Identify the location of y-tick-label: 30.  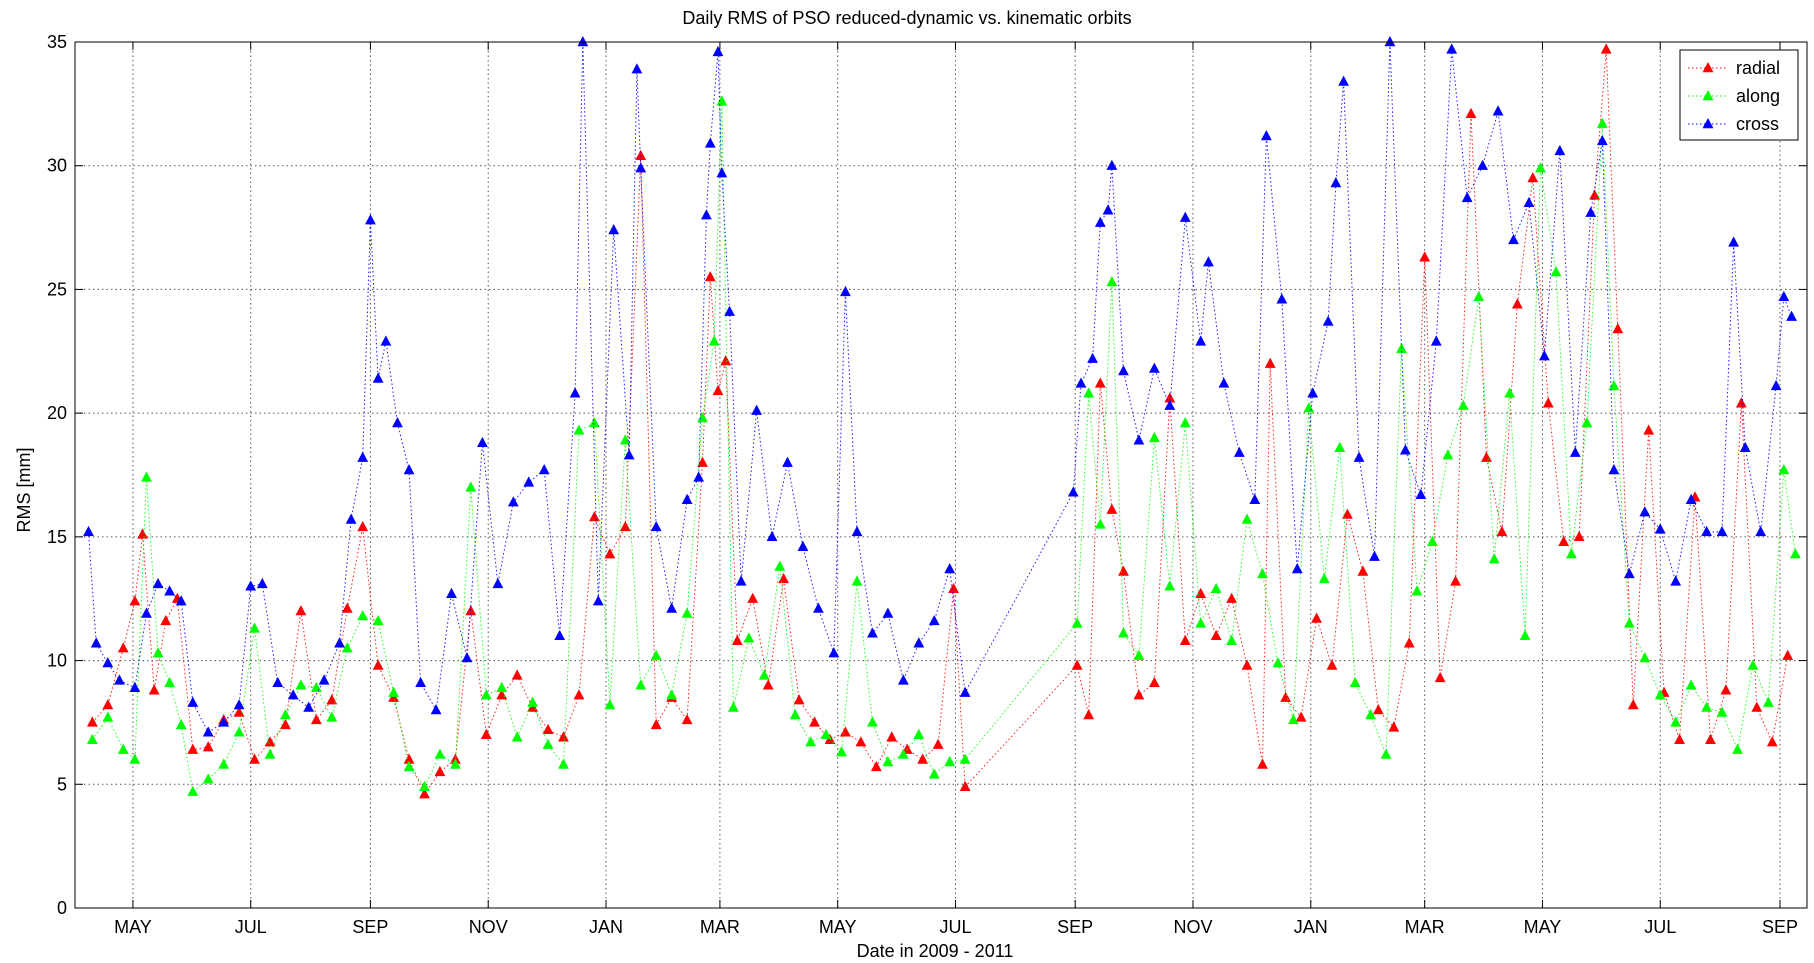
(57, 166).